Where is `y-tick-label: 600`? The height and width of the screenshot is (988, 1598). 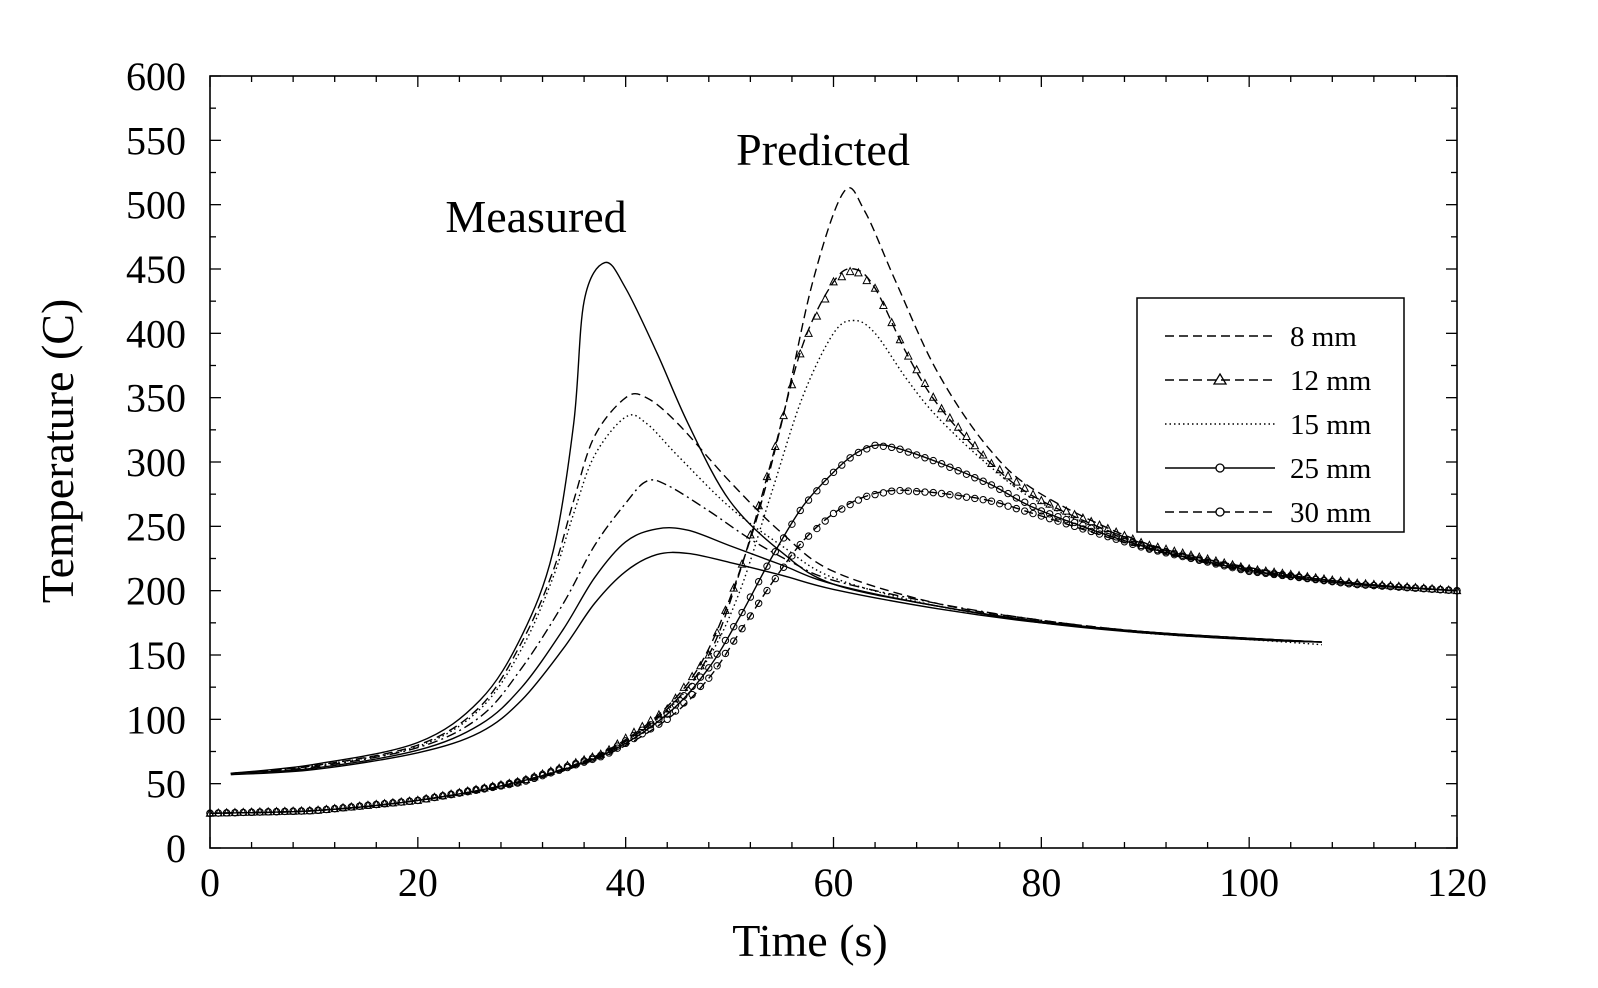
y-tick-label: 600 is located at coordinates (156, 76).